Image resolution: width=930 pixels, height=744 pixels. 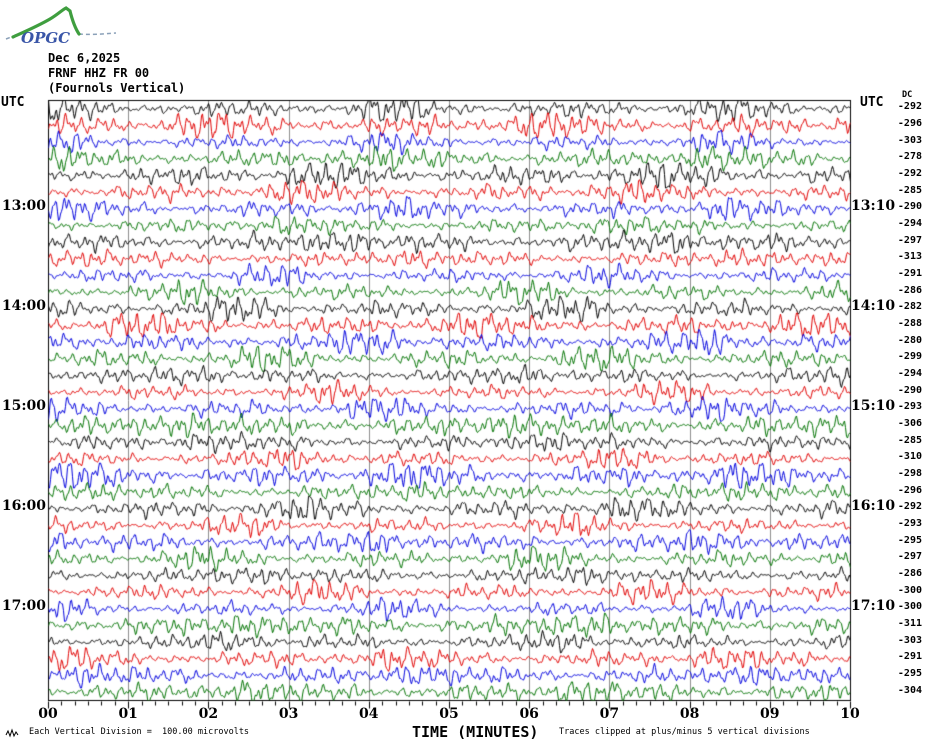 I want to click on utc-label-left: UTC, so click(x=13, y=102).